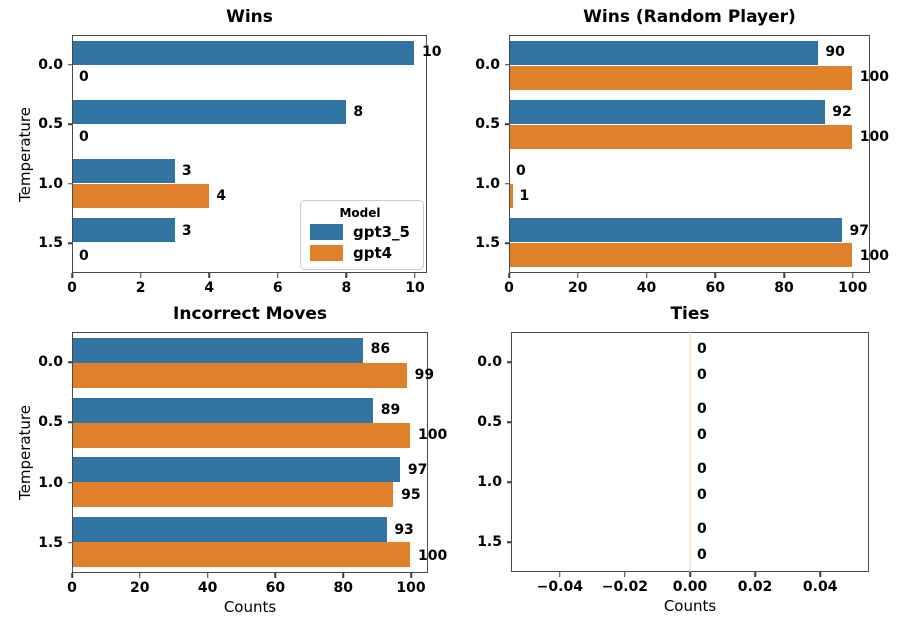  I want to click on bar-gpt3_5-1.5, so click(230, 530).